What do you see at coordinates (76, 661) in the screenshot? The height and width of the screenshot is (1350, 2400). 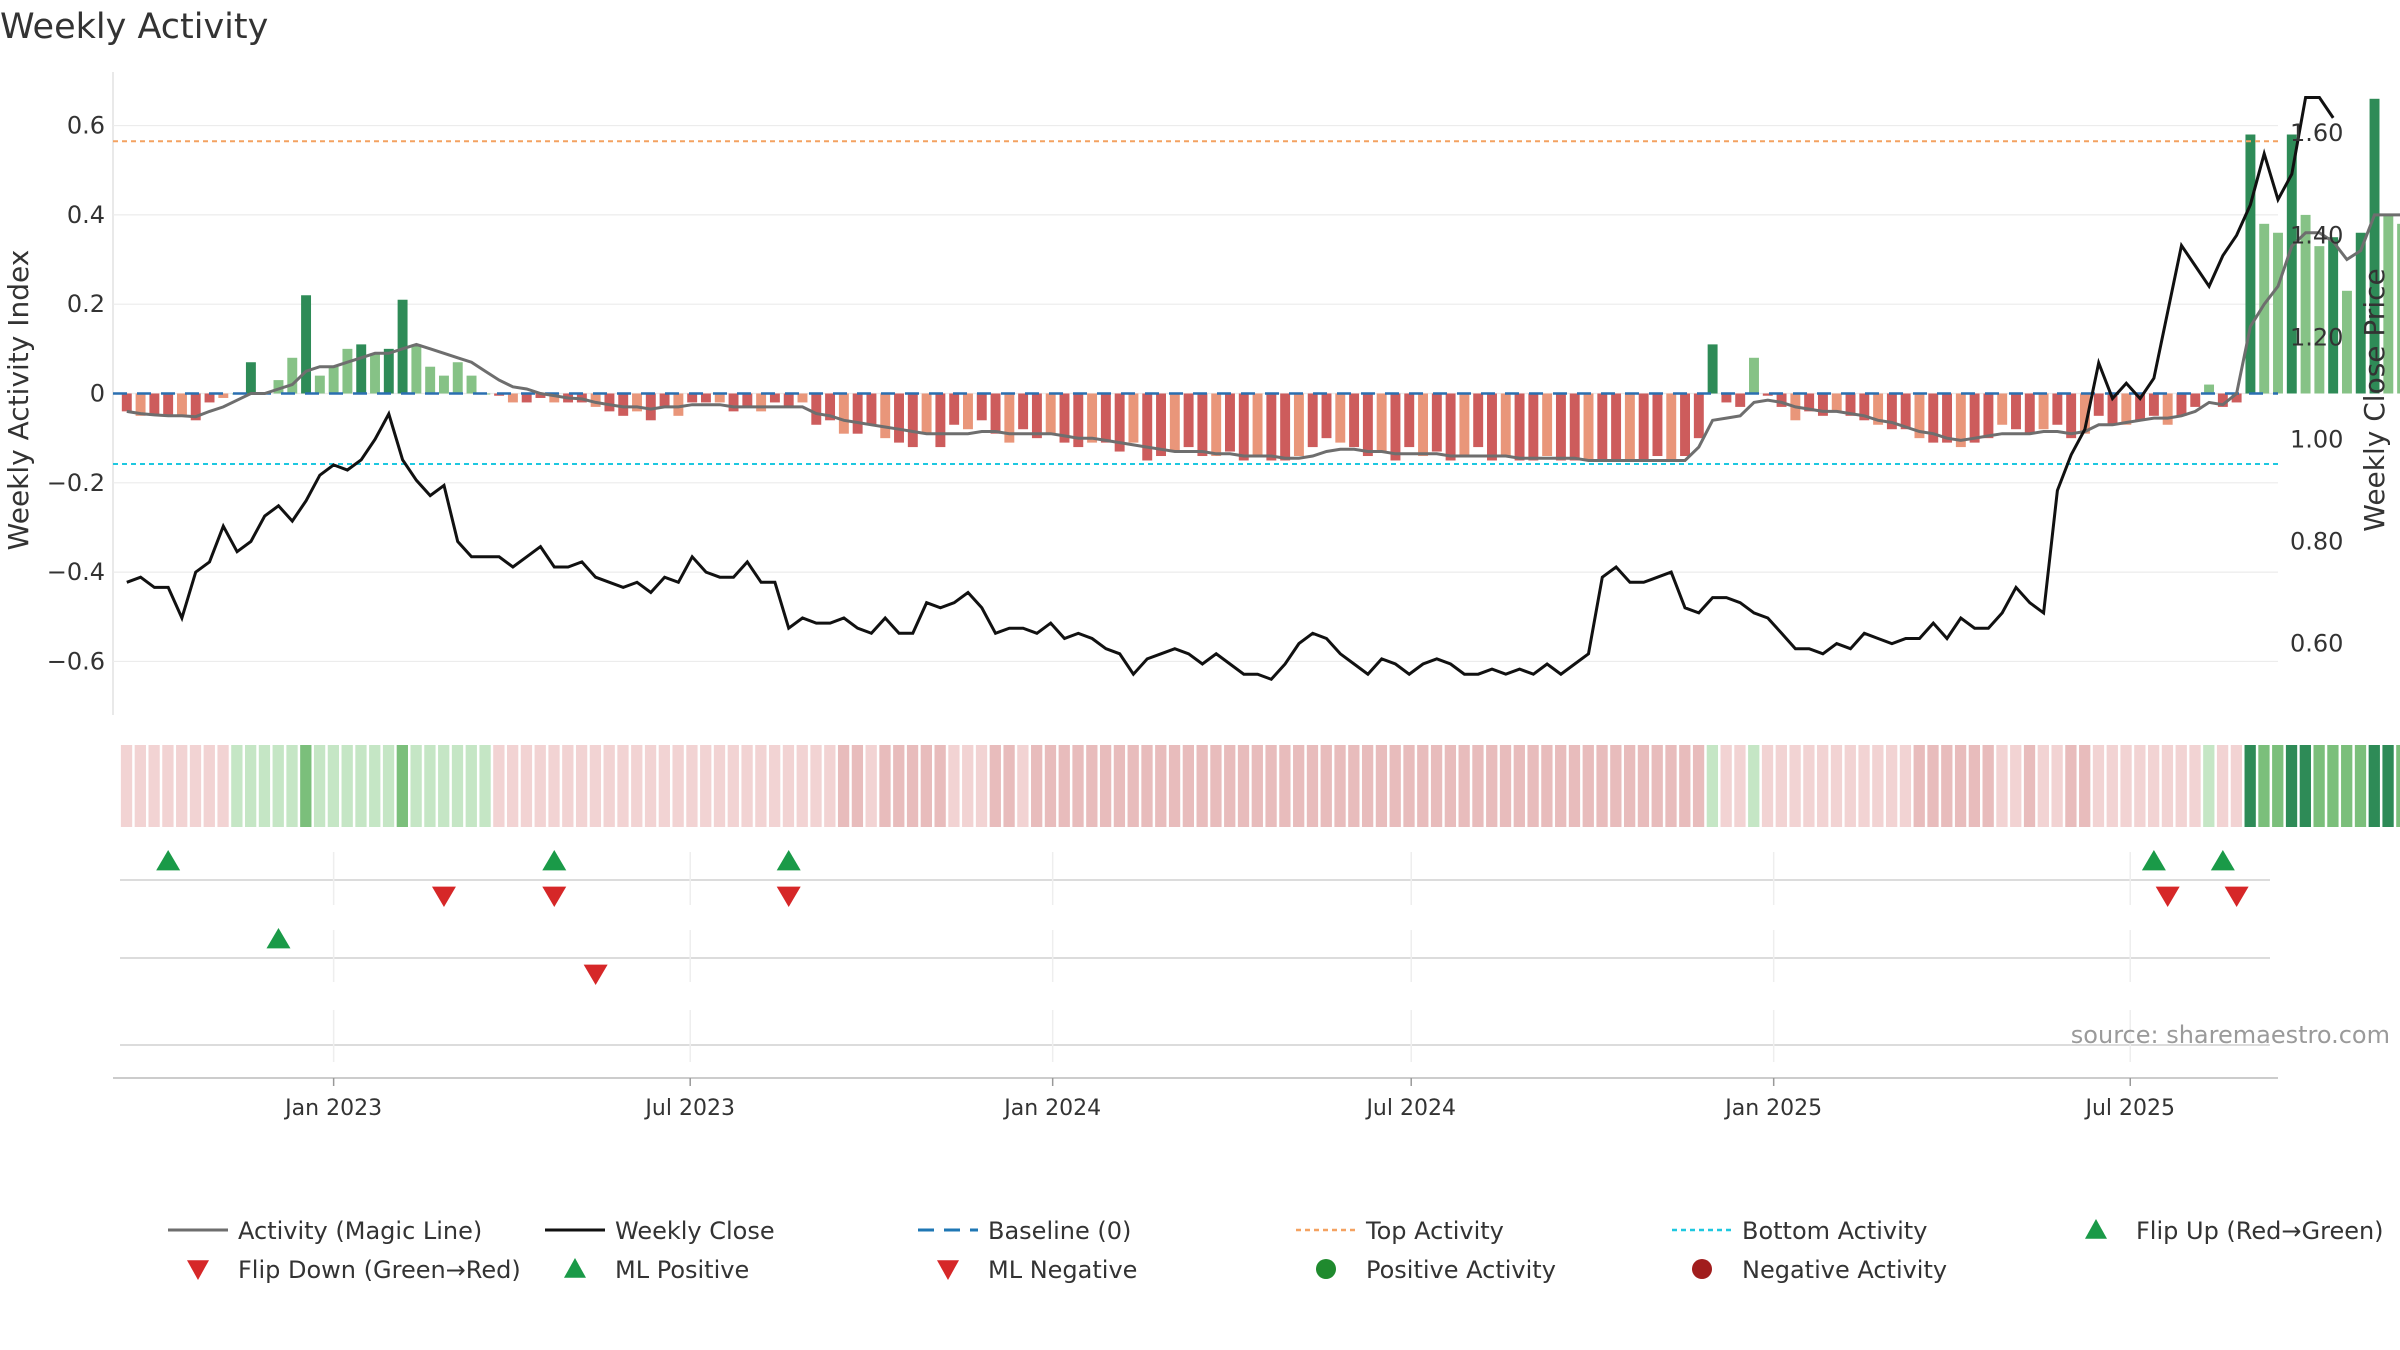 I see `y-tick-label: −0.6` at bounding box center [76, 661].